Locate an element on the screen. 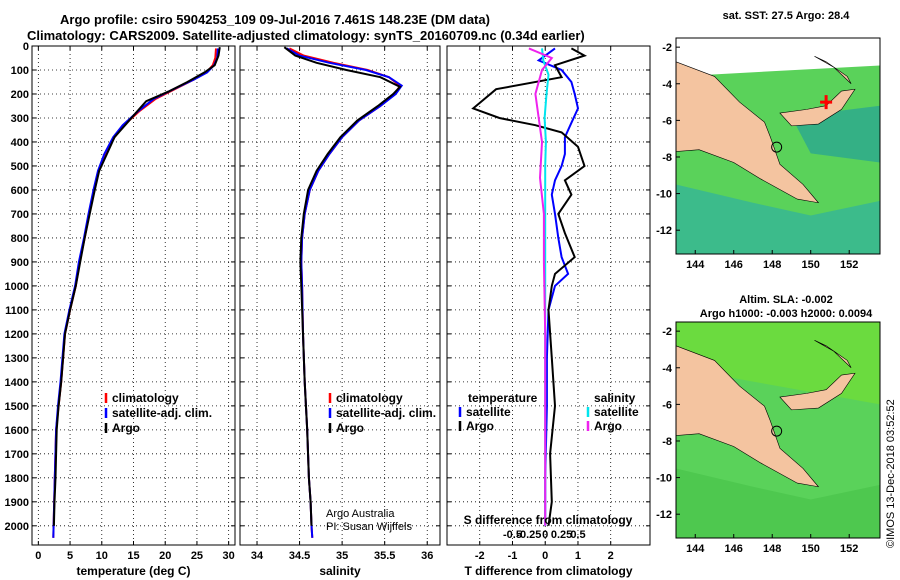 The width and height of the screenshot is (900, 580). salinity-xtick-label: 35 is located at coordinates (342, 556).